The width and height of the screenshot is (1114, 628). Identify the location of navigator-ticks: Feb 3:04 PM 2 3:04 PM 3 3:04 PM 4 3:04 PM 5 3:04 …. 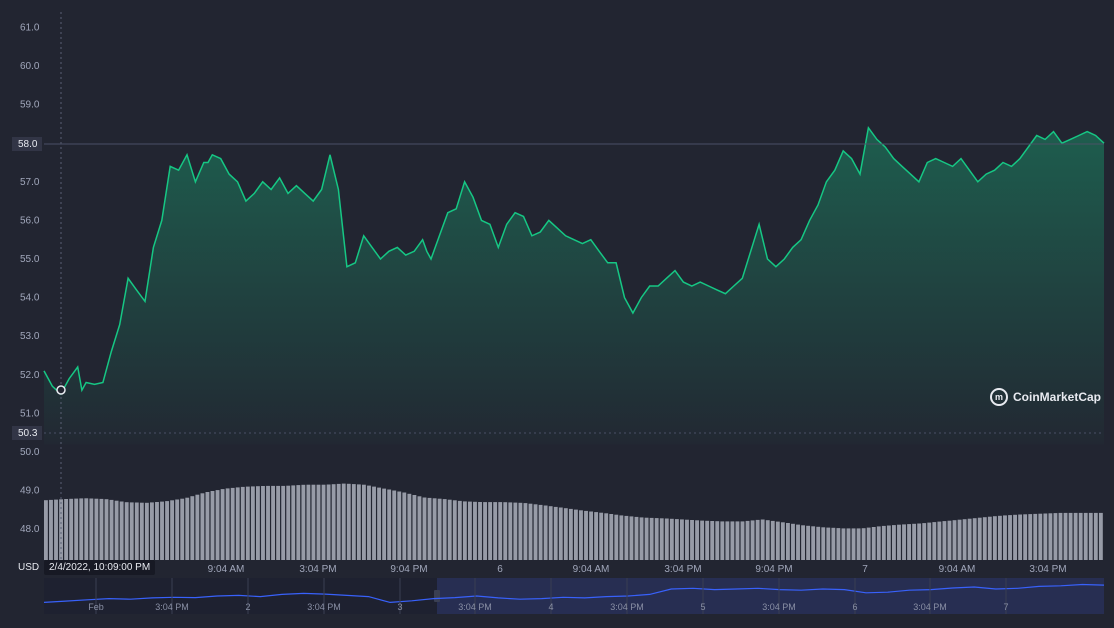
(548, 596).